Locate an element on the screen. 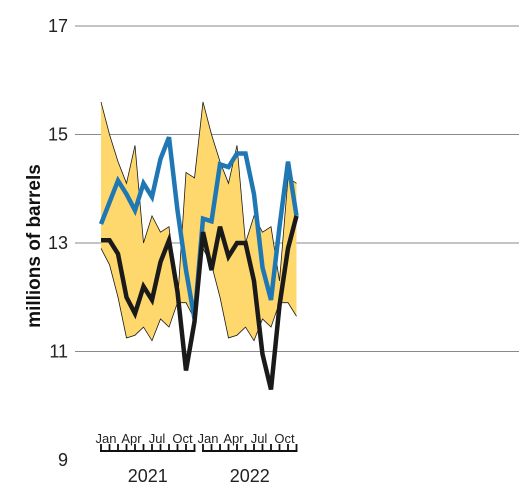 The height and width of the screenshot is (485, 523). x-year-label: 2021 is located at coordinates (148, 475).